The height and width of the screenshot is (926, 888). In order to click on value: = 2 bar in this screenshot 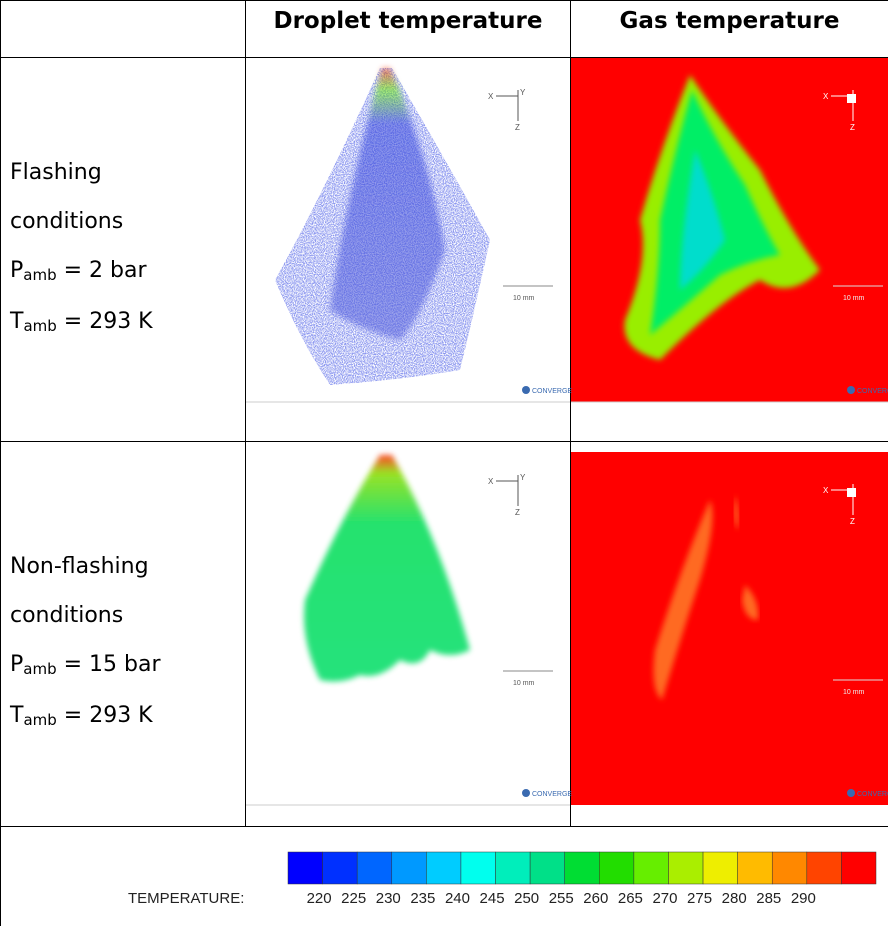, I will do `click(101, 270)`.